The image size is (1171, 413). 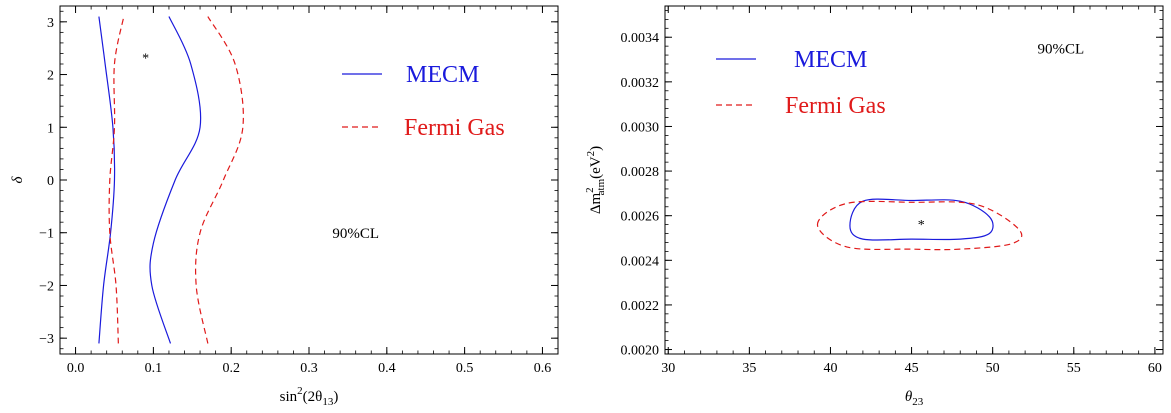 I want to click on y-tick-label: 2, so click(x=50, y=76).